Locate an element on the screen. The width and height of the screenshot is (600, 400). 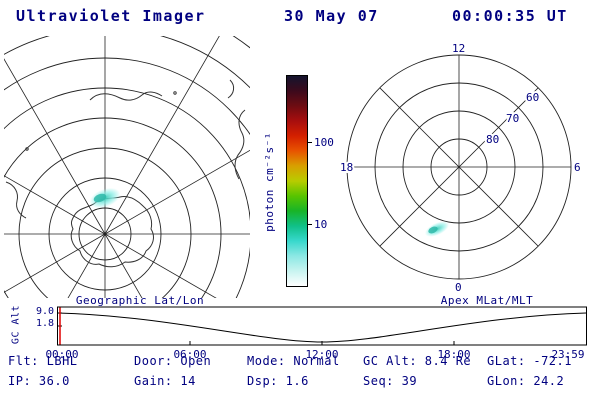
colorbar-tick-10: 10 is located at coordinates (321, 224).